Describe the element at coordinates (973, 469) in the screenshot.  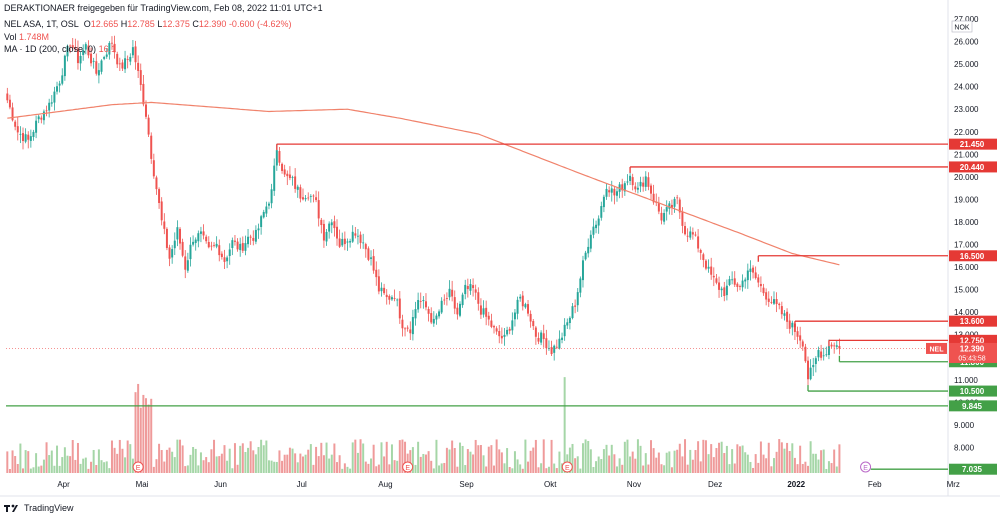
I see `support-price-box` at that location.